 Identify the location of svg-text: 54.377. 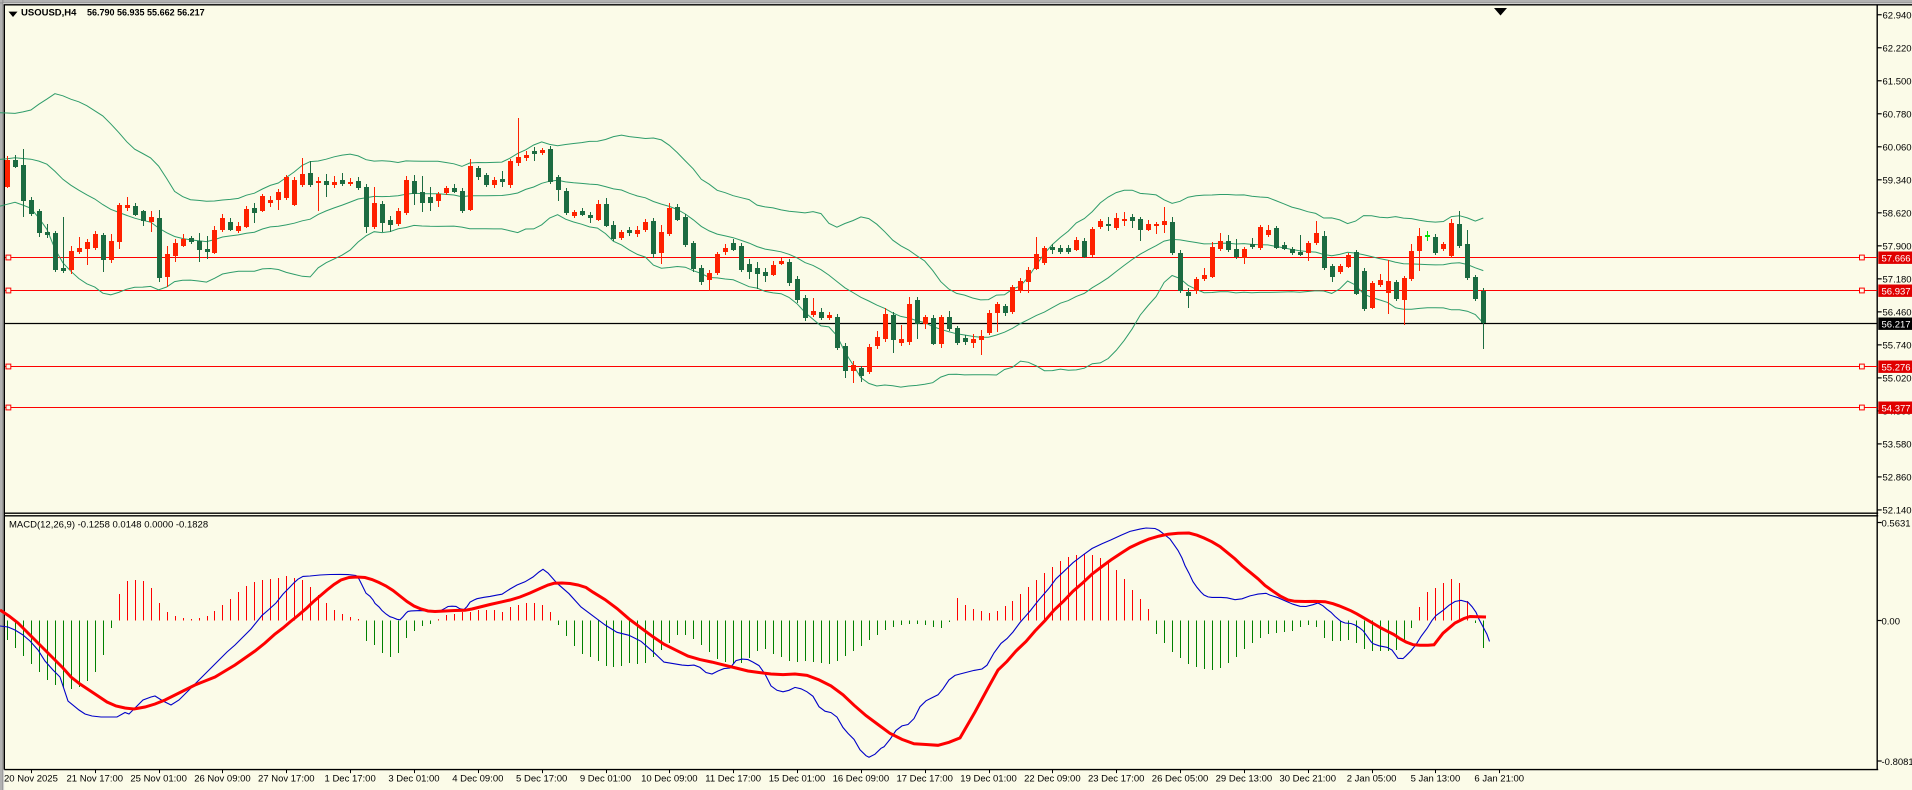
(1896, 408).